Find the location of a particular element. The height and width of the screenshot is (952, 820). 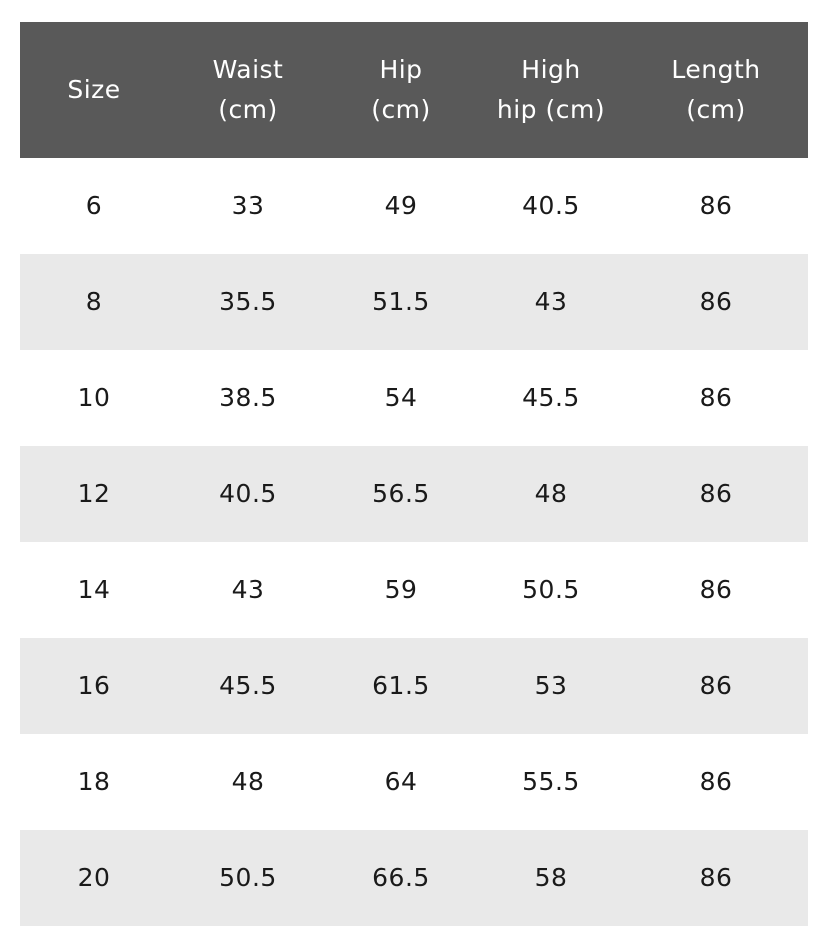

table-cell: 49 is located at coordinates (401, 205).